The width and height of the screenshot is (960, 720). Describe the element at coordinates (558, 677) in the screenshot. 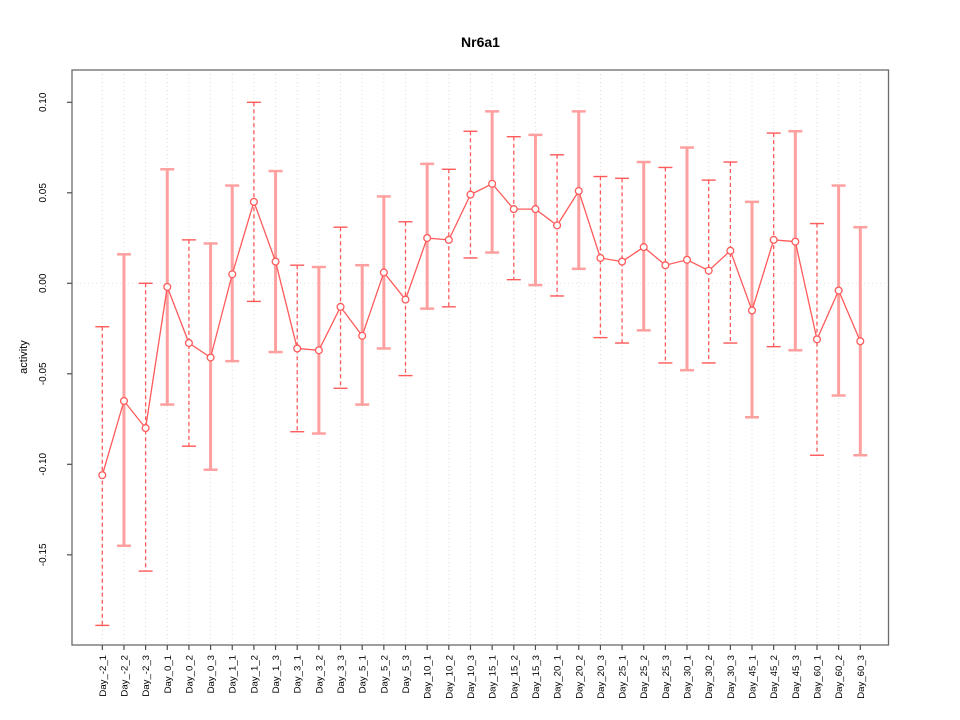

I see `x-tick-label: Day_20_1` at that location.